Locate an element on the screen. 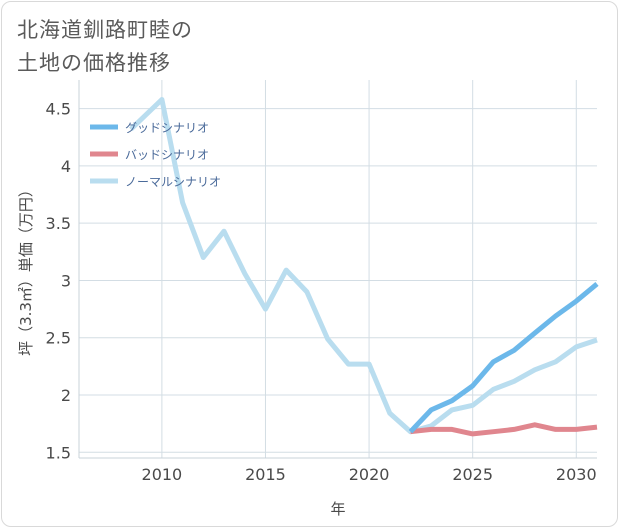  x-tick-label: 2015 is located at coordinates (265, 474).